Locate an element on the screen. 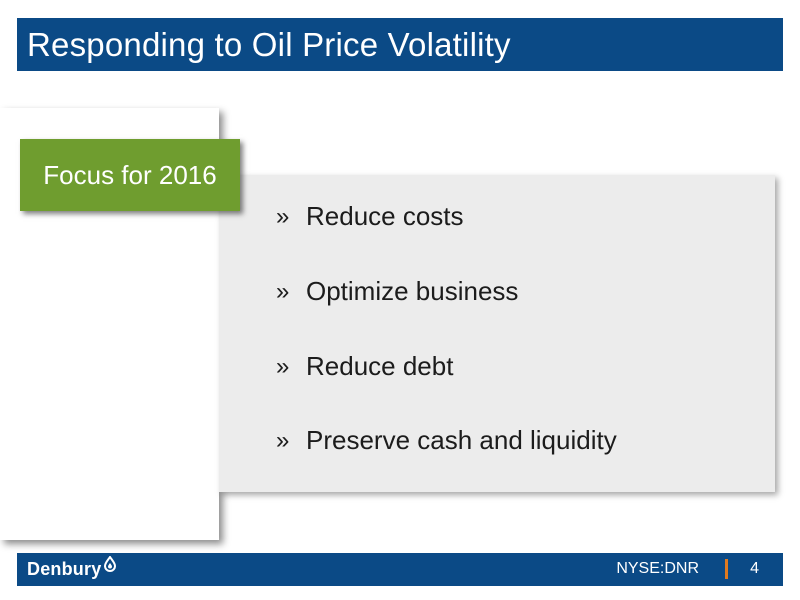  title-bar: Responding to Oil Price Volatility is located at coordinates (400, 44).